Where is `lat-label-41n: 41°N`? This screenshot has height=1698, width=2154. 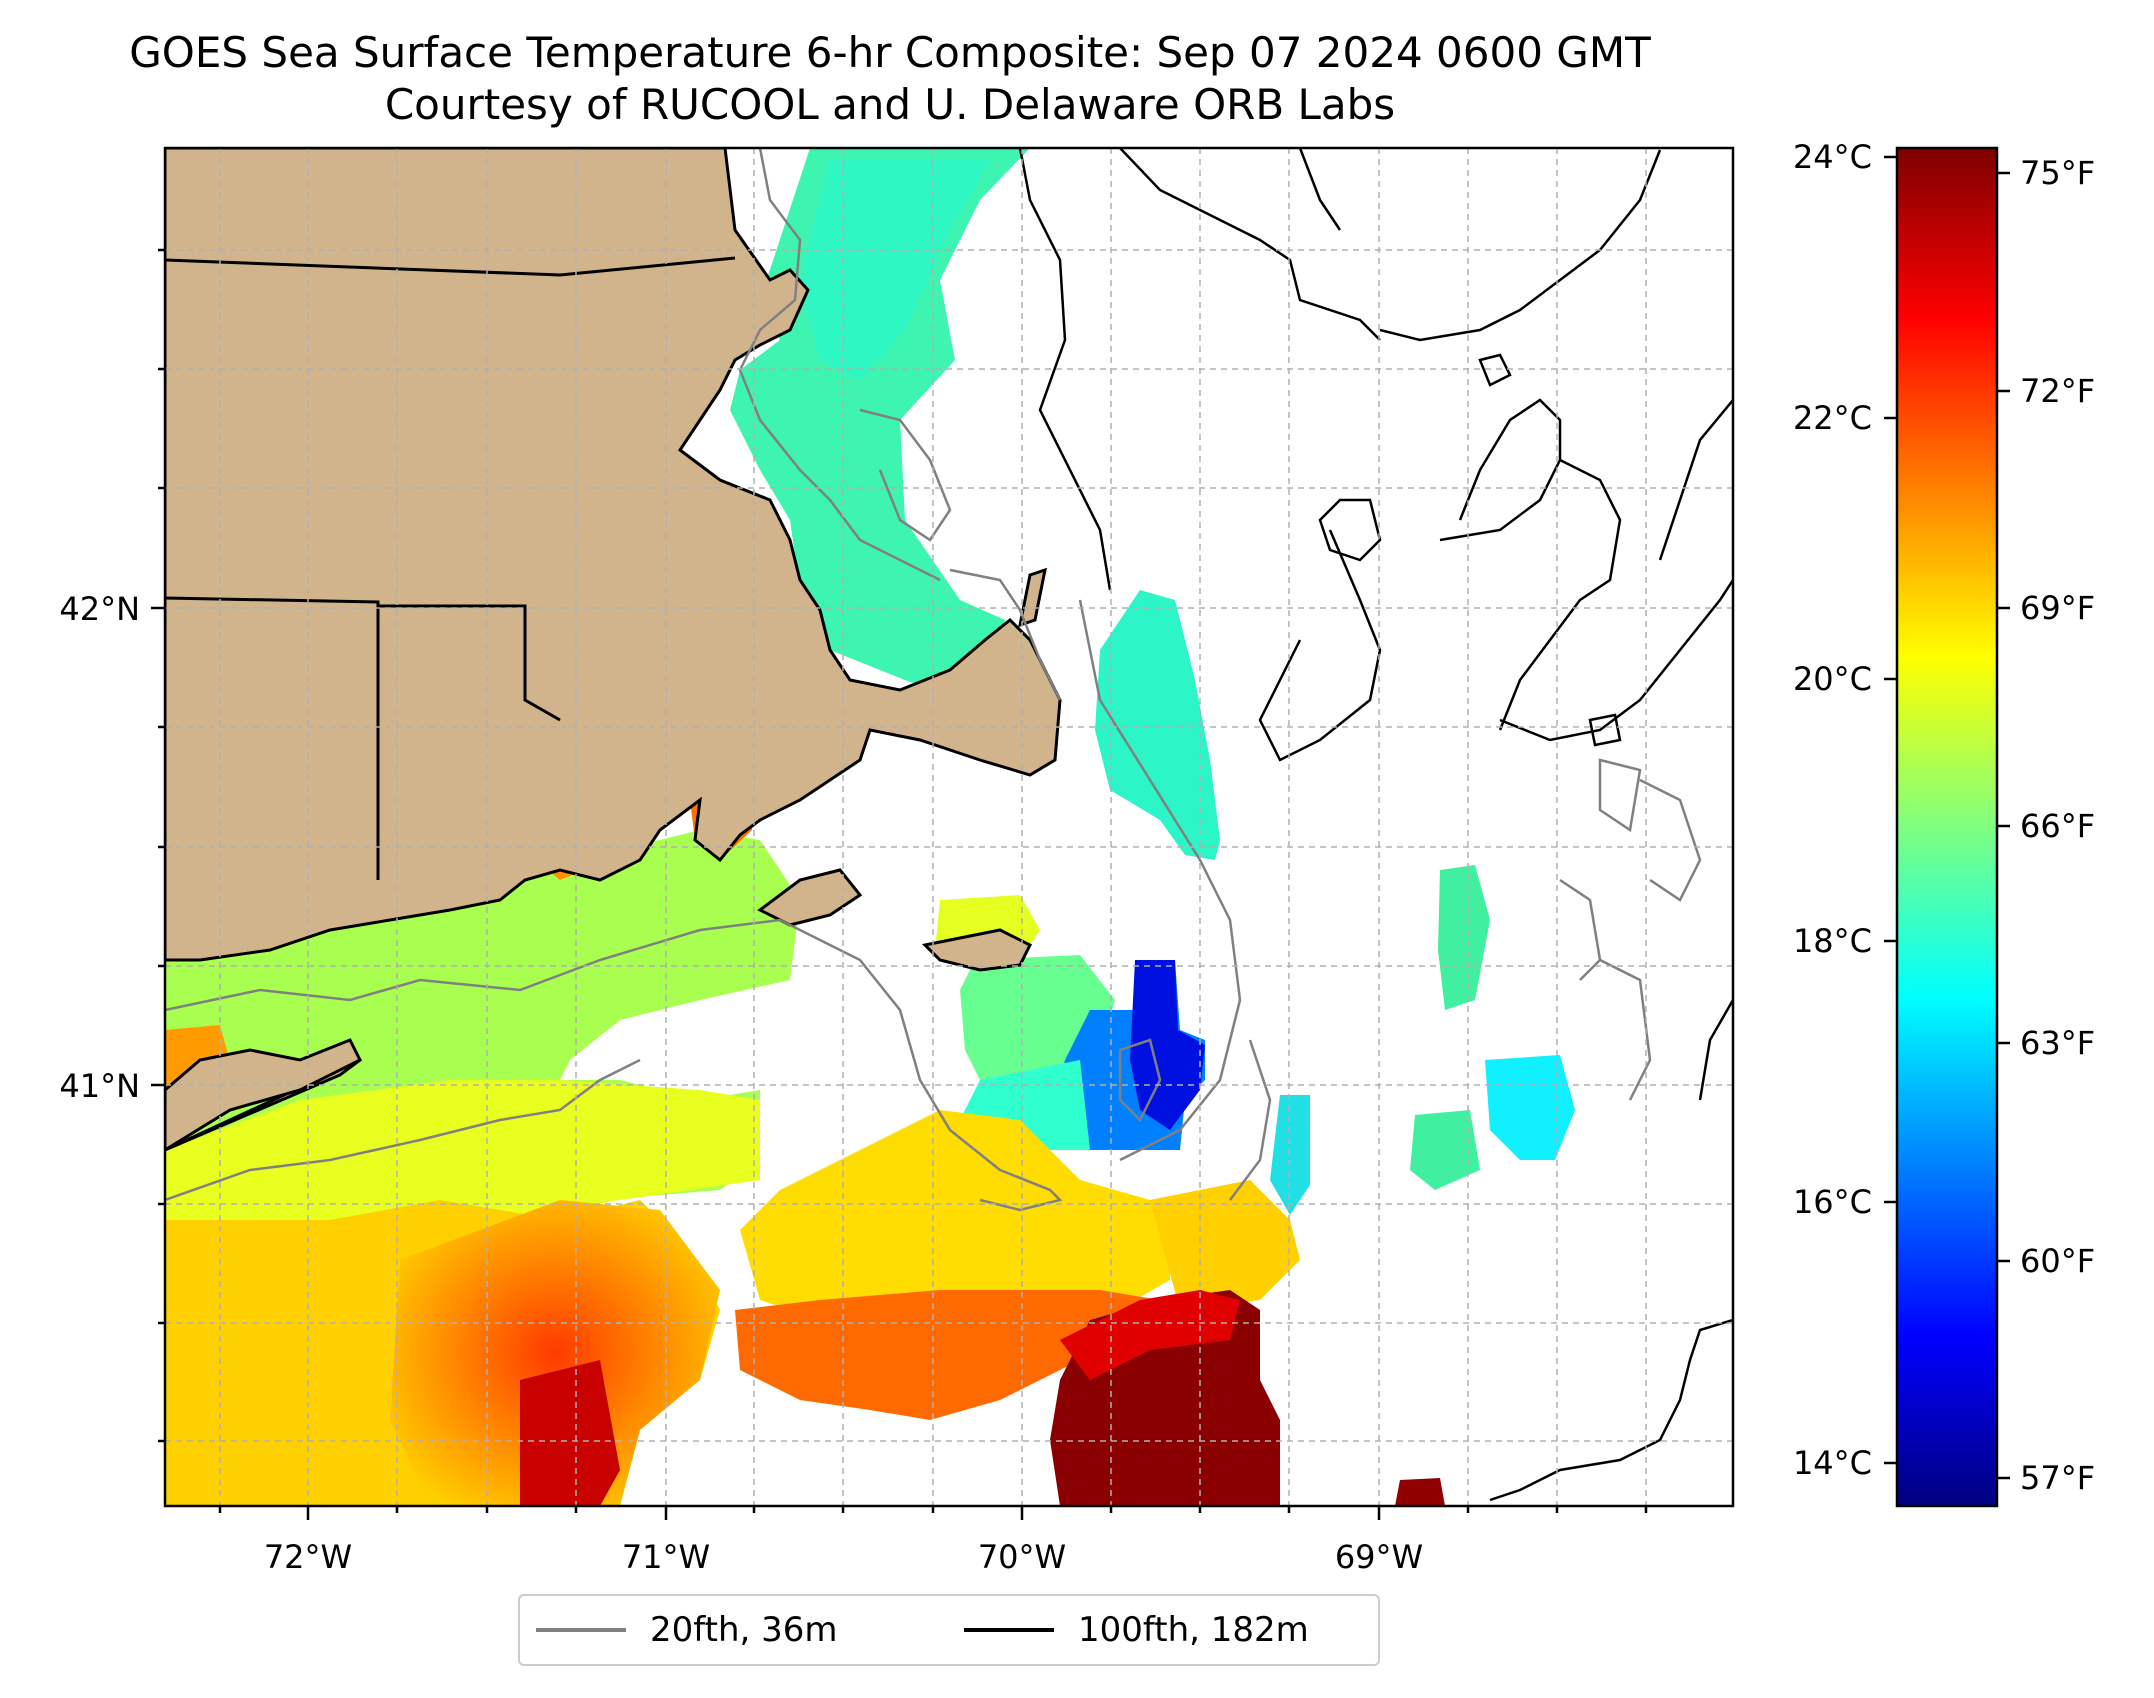 lat-label-41n: 41°N is located at coordinates (99, 1086).